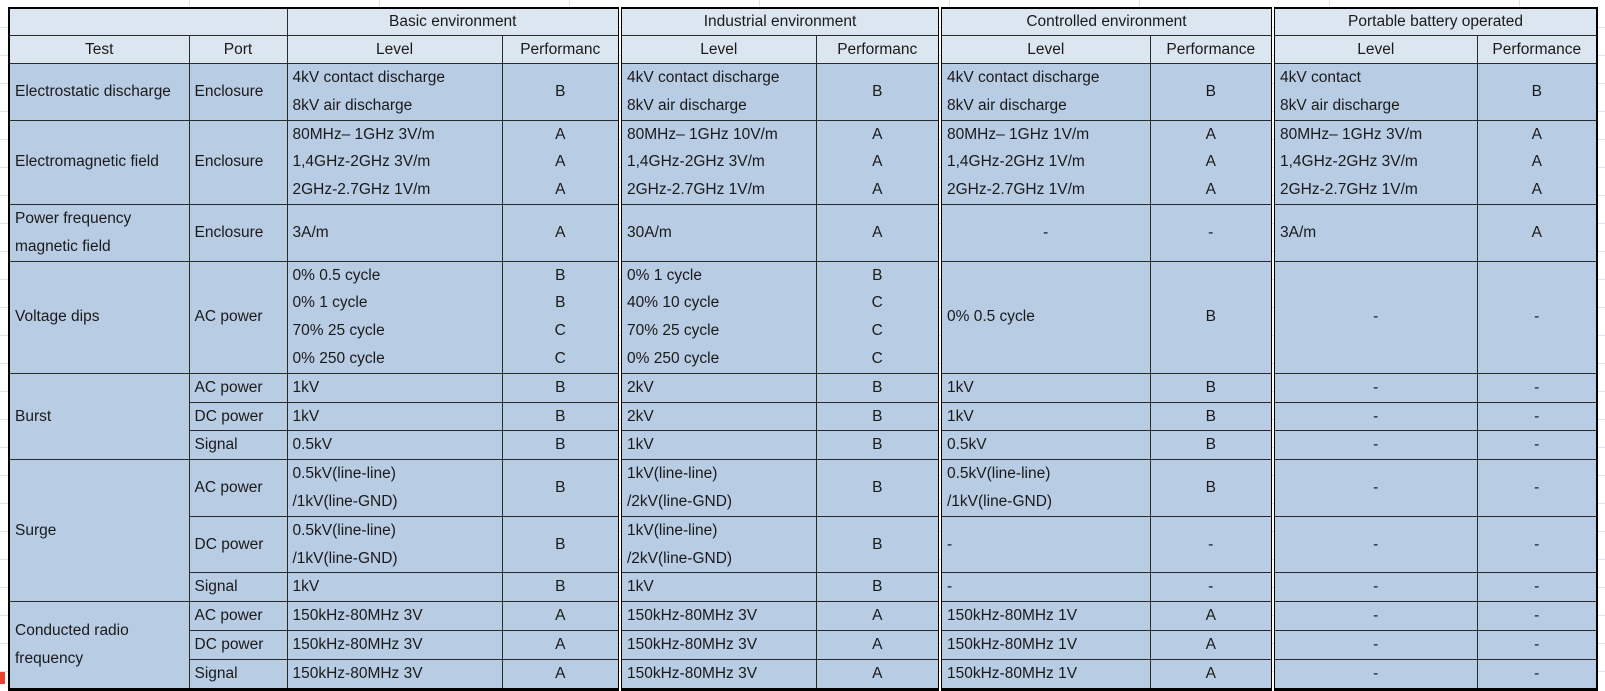 The height and width of the screenshot is (691, 1605). I want to click on level-line: 0% 1 cycle, so click(330, 303).